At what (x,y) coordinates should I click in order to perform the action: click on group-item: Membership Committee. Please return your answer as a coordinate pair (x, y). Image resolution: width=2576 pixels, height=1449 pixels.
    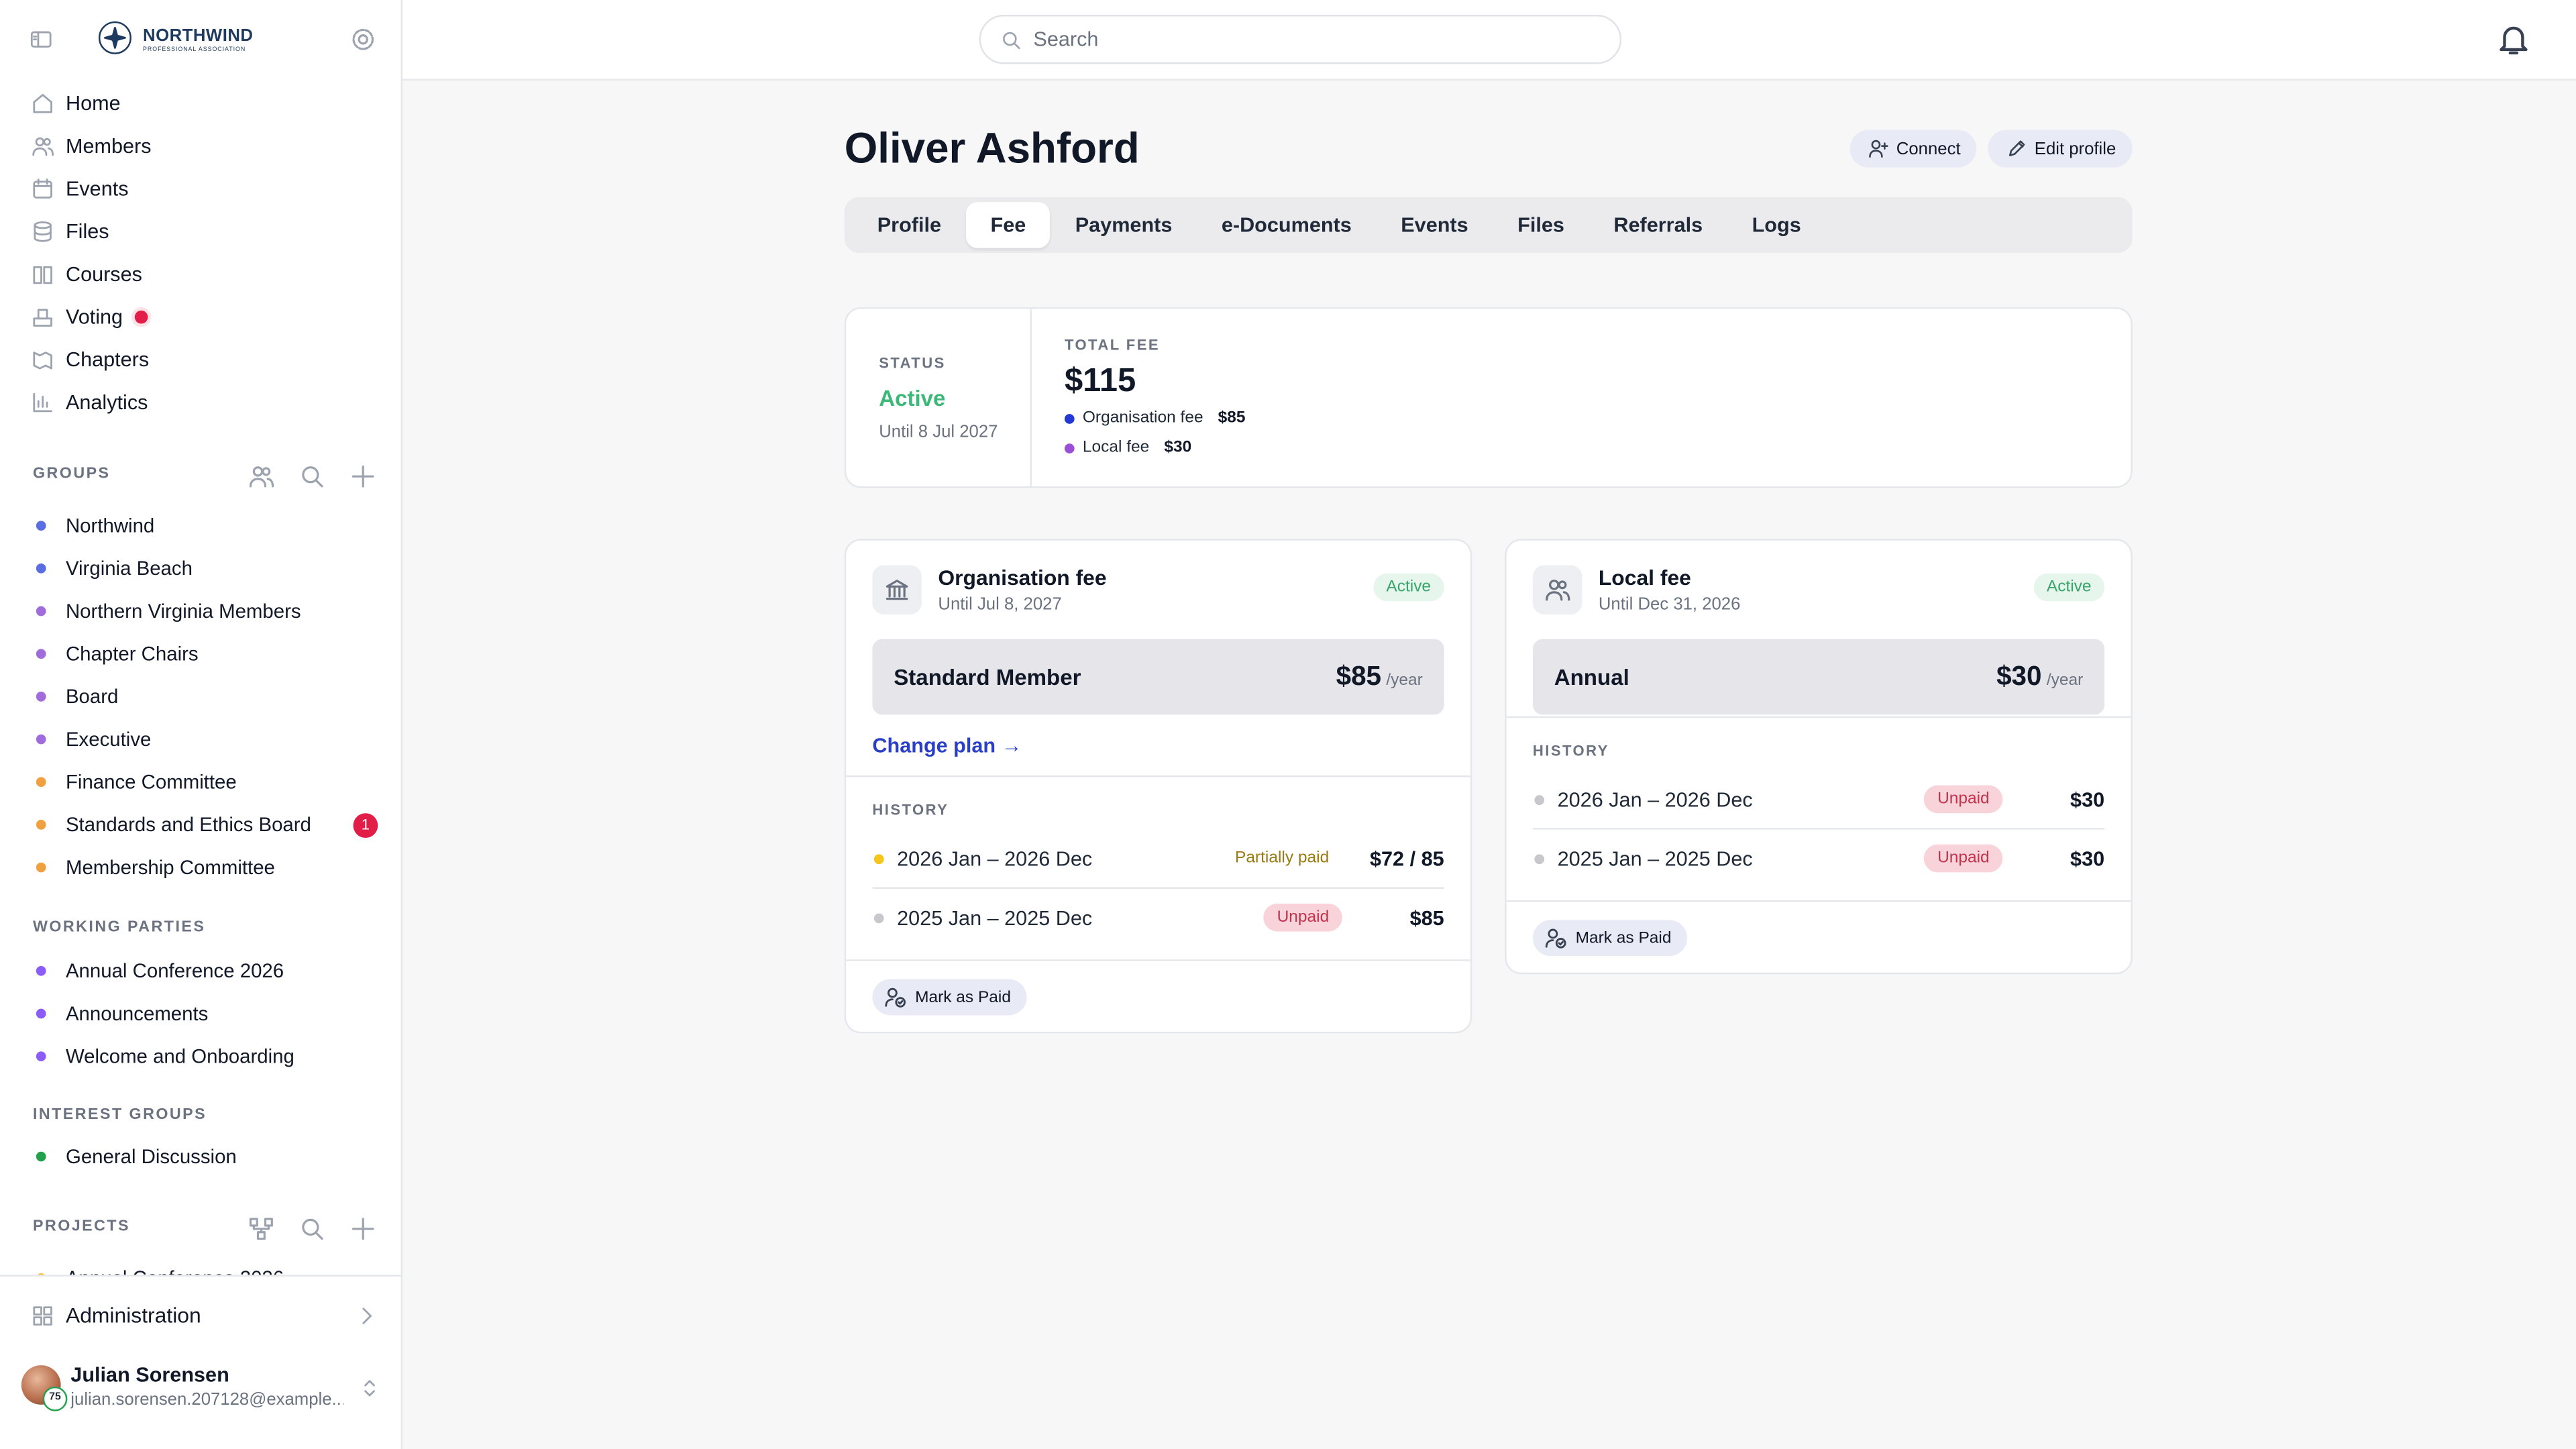
    Looking at the image, I should click on (200, 867).